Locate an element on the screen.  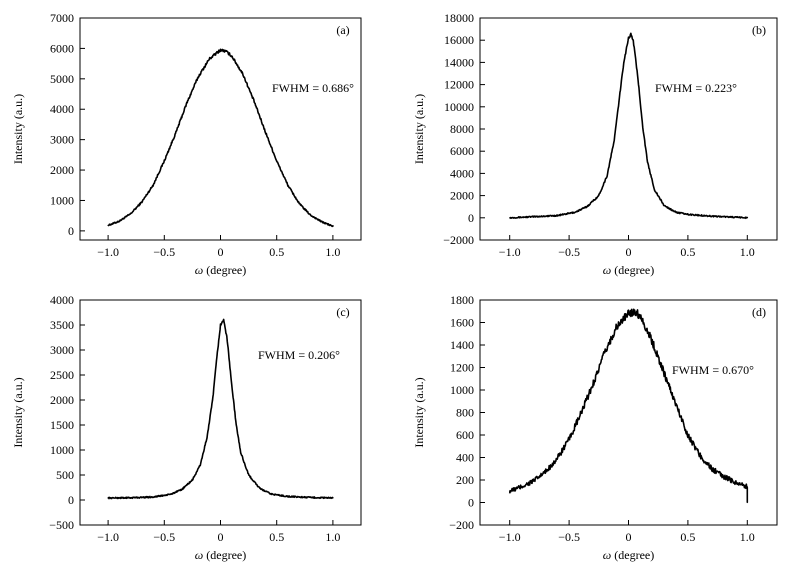
y-tick-label: 12000 is located at coordinates (459, 85).